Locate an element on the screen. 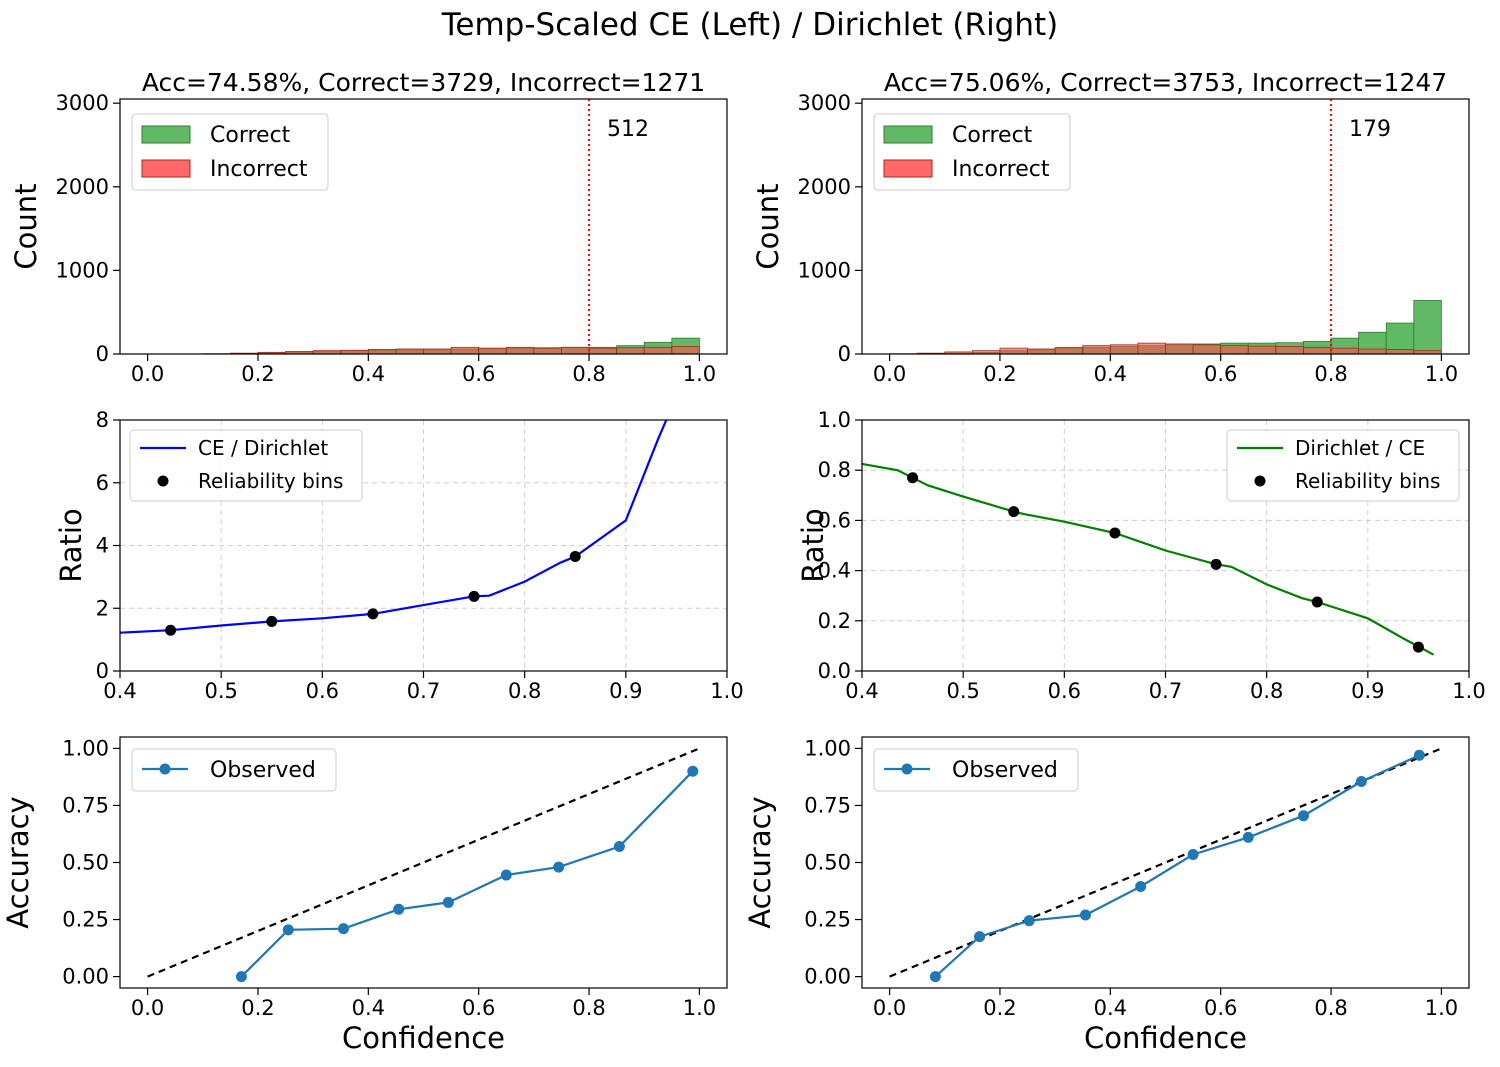  x-tick-label: 0.5 is located at coordinates (220, 691).